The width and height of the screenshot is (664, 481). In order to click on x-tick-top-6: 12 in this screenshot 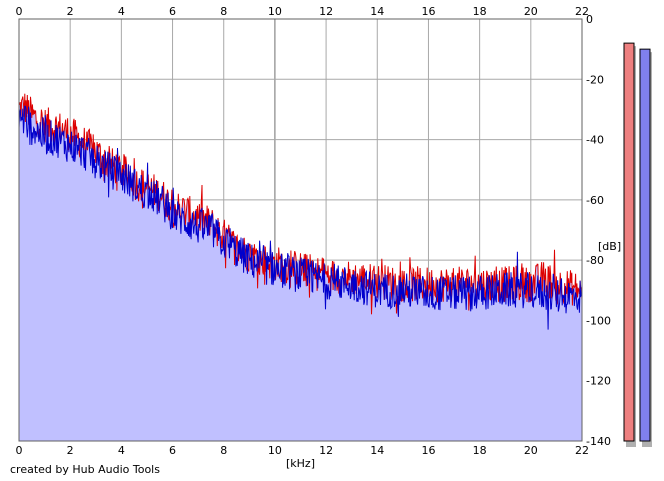, I will do `click(326, 11)`.